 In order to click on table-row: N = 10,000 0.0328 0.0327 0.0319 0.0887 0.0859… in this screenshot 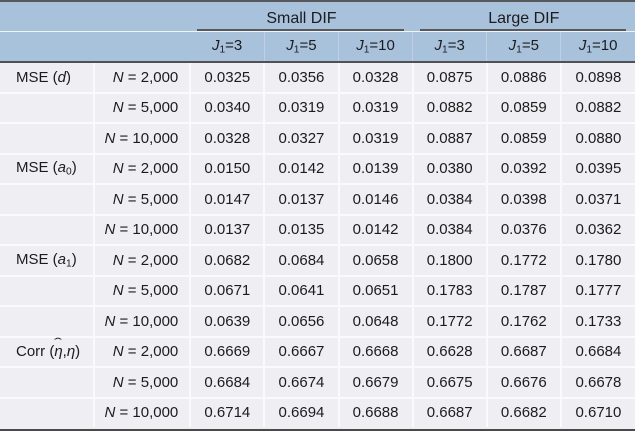, I will do `click(317, 139)`.